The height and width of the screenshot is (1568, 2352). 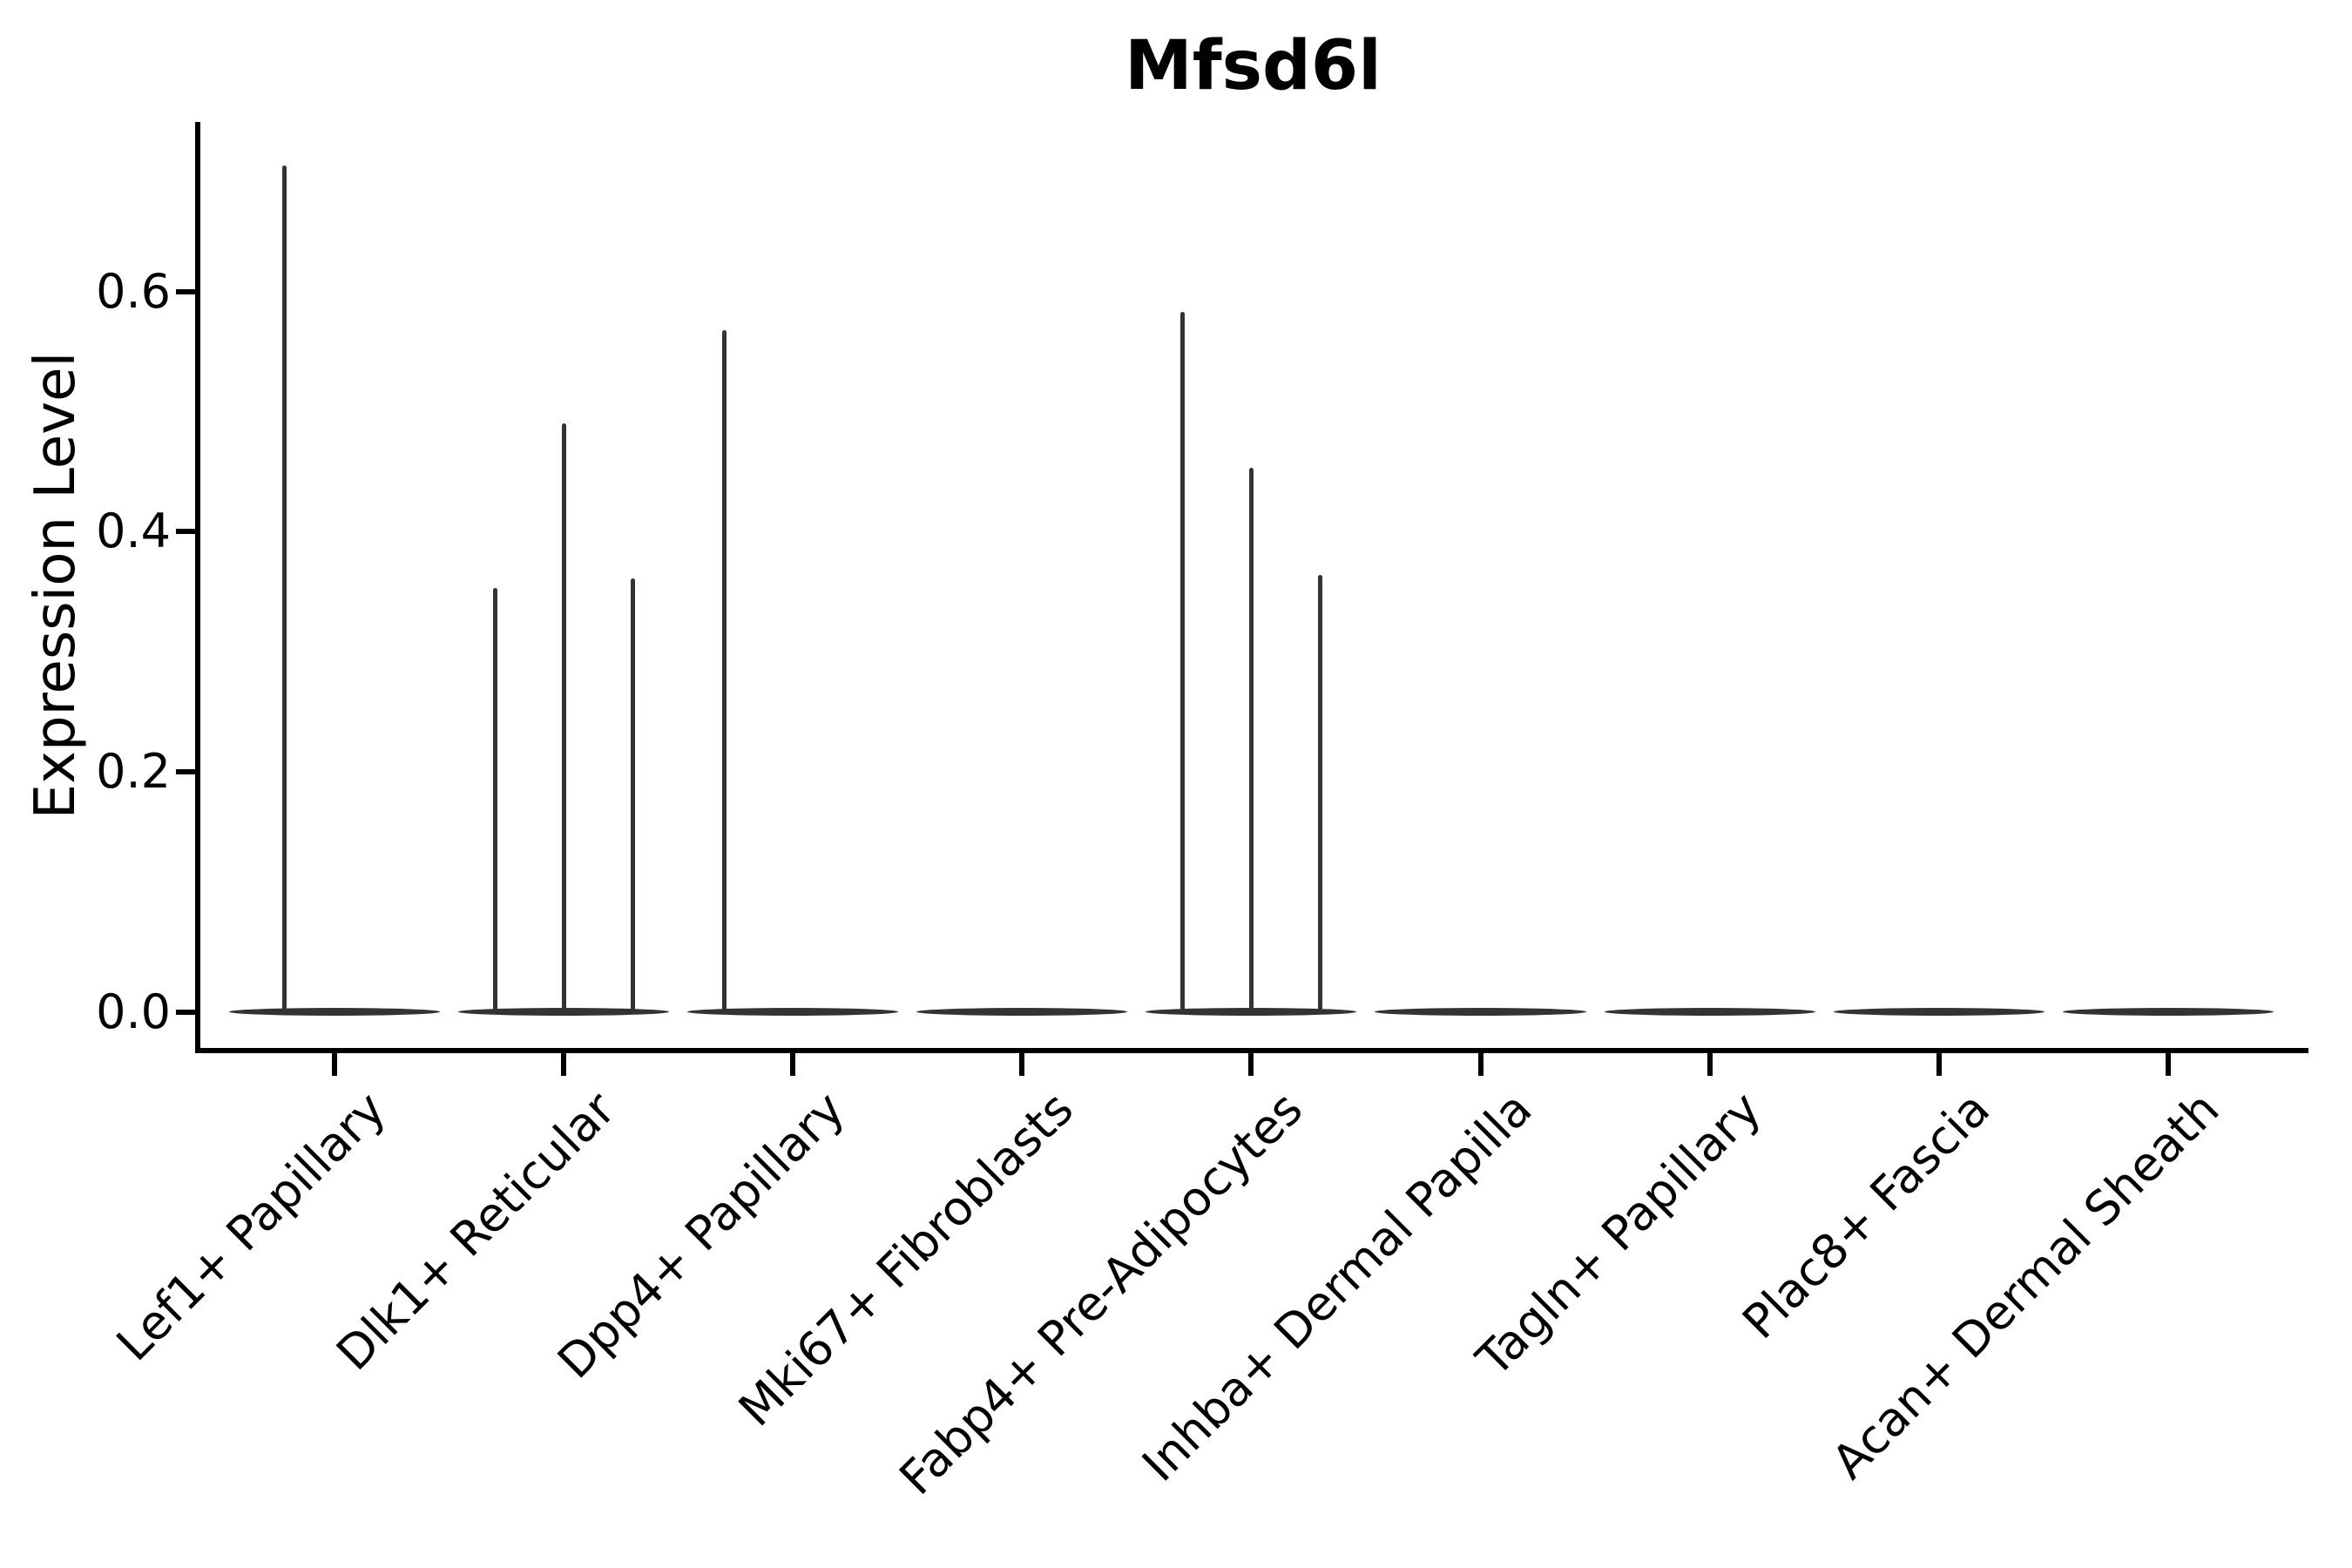 What do you see at coordinates (1866, 1215) in the screenshot?
I see `x-tick-label: Plac8+ Fascia` at bounding box center [1866, 1215].